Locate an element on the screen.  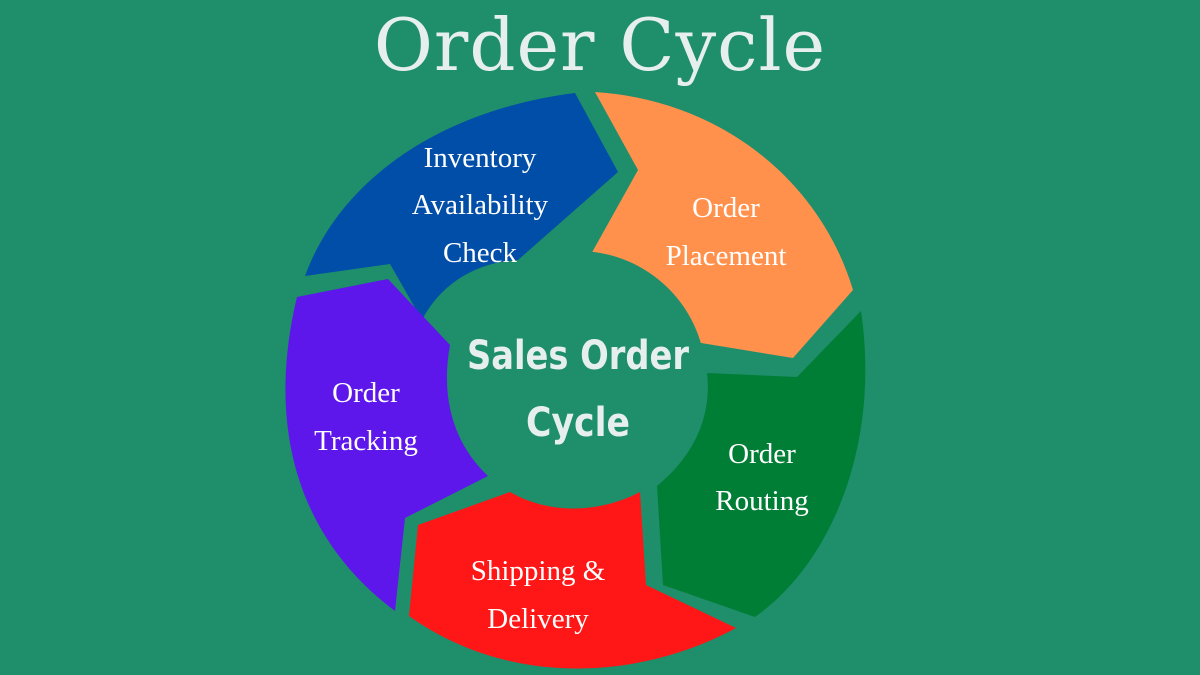
segment-inventory-label-line3: Check is located at coordinates (480, 253).